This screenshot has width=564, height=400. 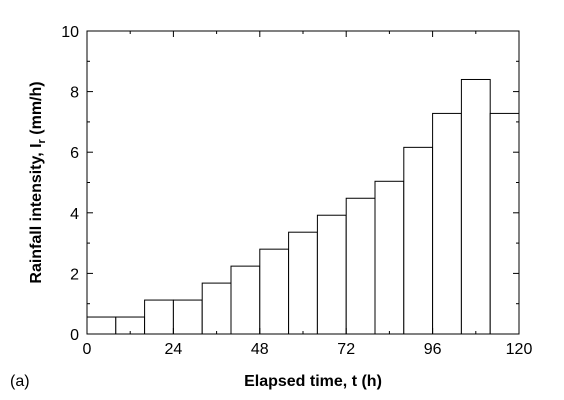 I want to click on x-tick-label: 24, so click(x=174, y=349).